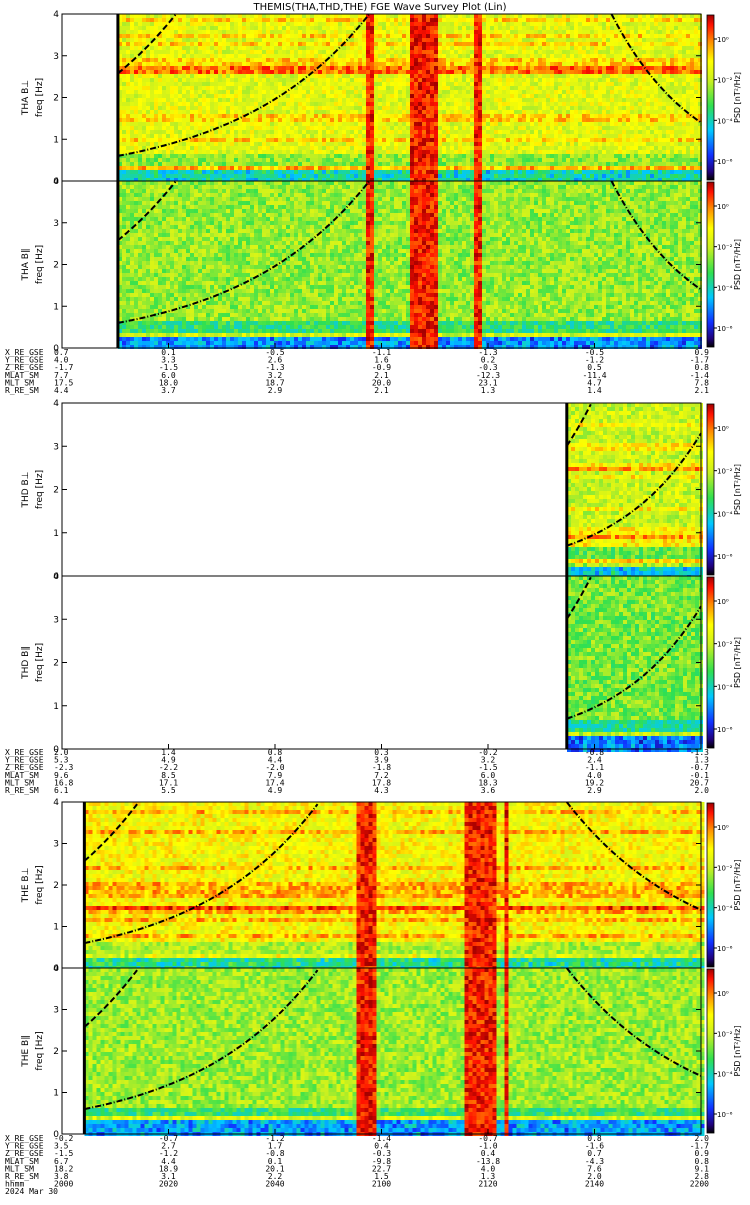  Describe the element at coordinates (702, 790) in the screenshot. I see `ephemeris-value: 2.0` at that location.